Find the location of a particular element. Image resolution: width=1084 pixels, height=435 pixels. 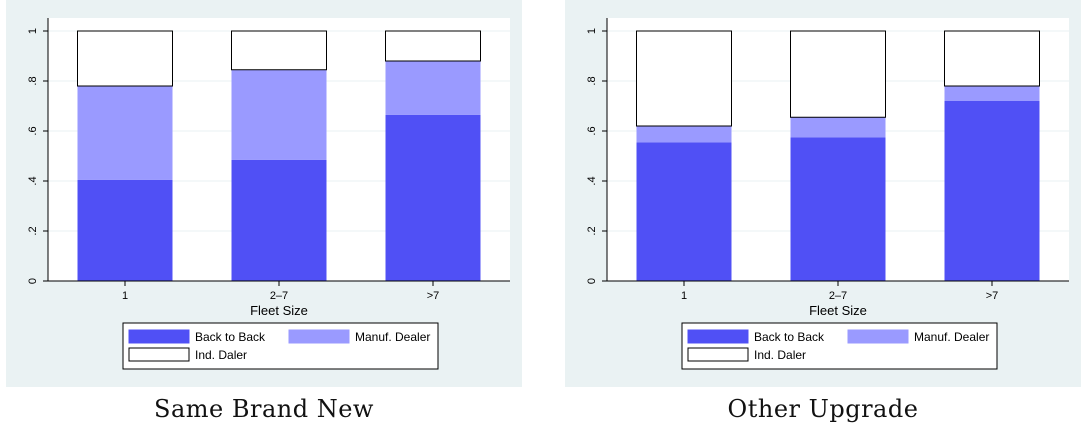

chart-caption: Other Upgrade is located at coordinates (823, 409).